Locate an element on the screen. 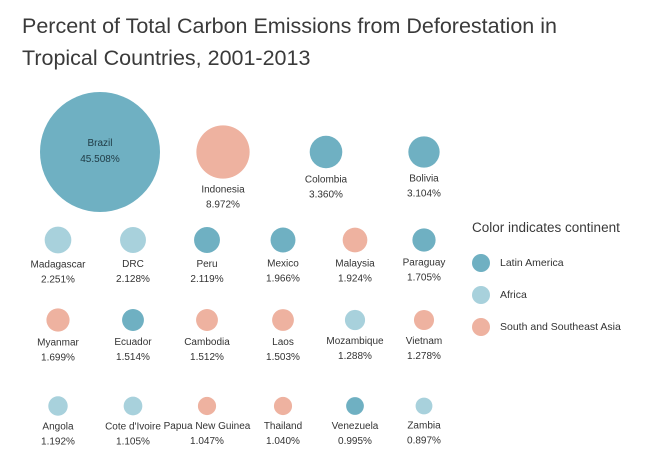  bubble-madagascar is located at coordinates (58, 240).